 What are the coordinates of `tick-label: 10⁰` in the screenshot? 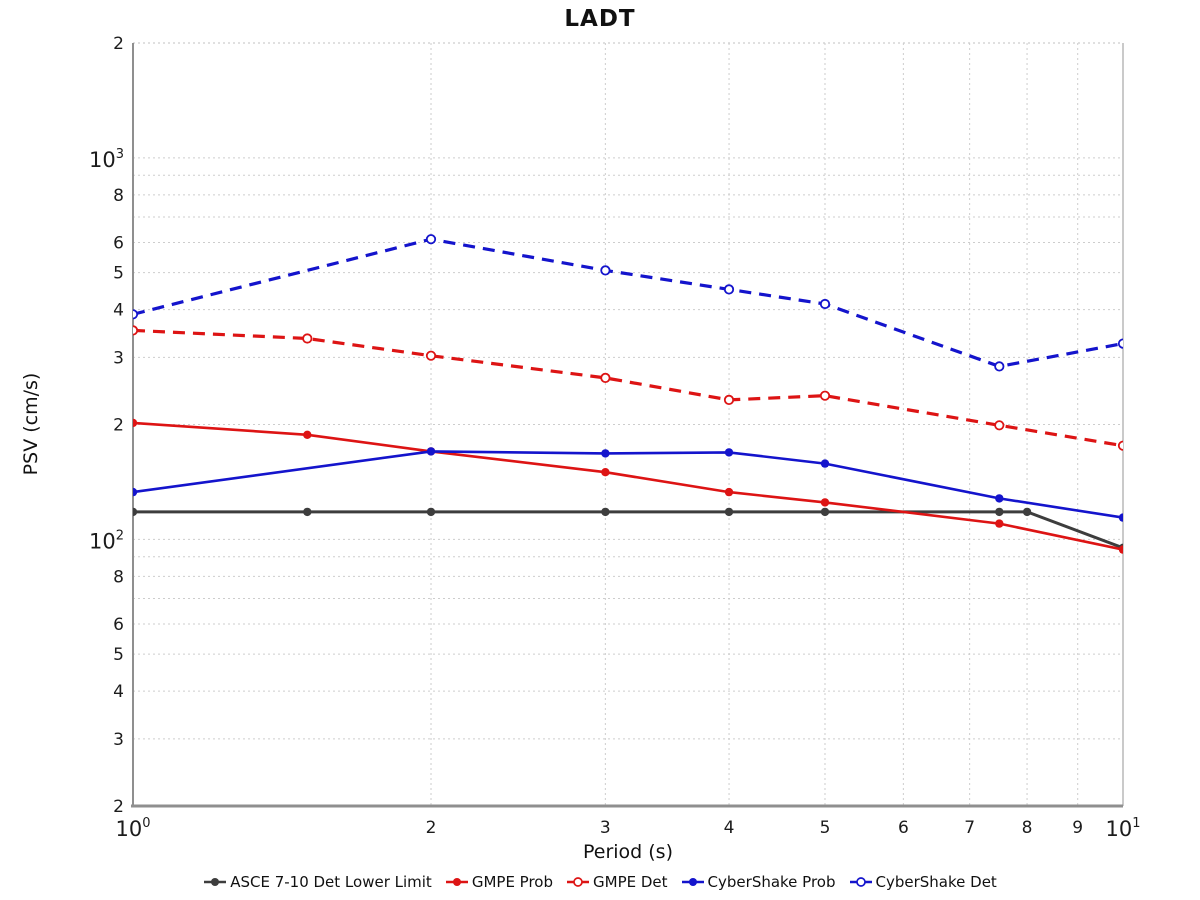 It's located at (132, 828).